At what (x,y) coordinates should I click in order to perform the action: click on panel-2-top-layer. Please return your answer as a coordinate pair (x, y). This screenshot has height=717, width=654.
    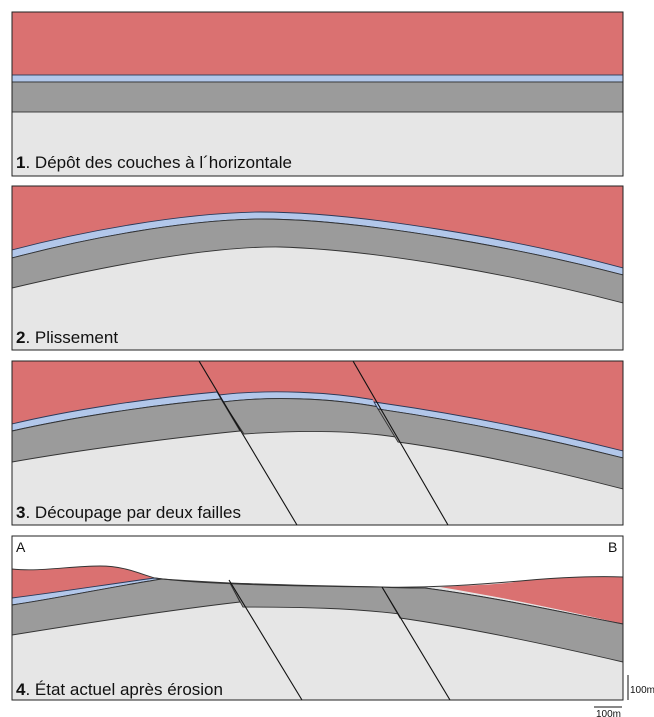
    Looking at the image, I should click on (317, 227).